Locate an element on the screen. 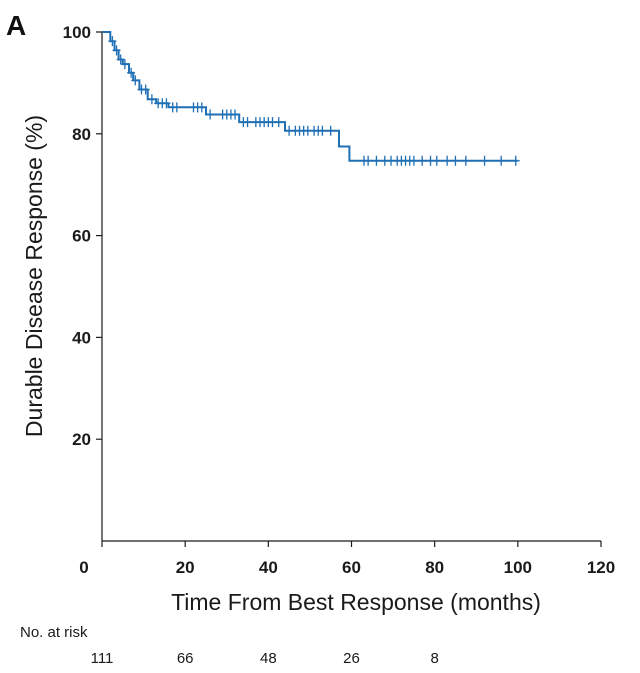  x-tick-label: 40 is located at coordinates (268, 567).